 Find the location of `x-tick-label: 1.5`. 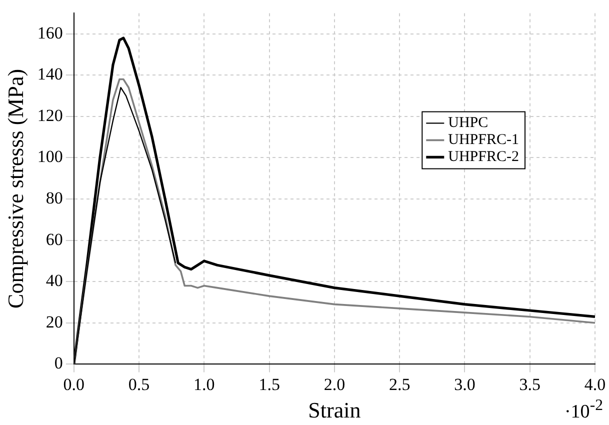

x-tick-label: 1.5 is located at coordinates (269, 384).